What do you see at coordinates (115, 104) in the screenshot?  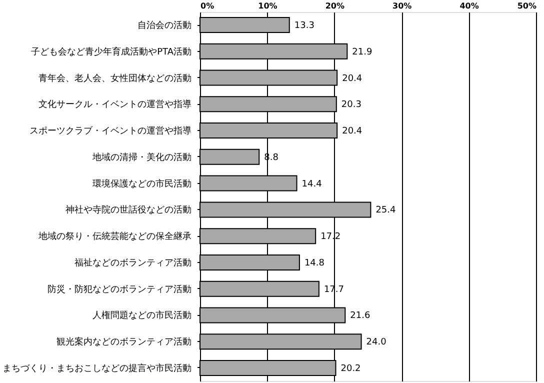 I see `y-tick-label: 文化サークル・イベントの運営や指導` at bounding box center [115, 104].